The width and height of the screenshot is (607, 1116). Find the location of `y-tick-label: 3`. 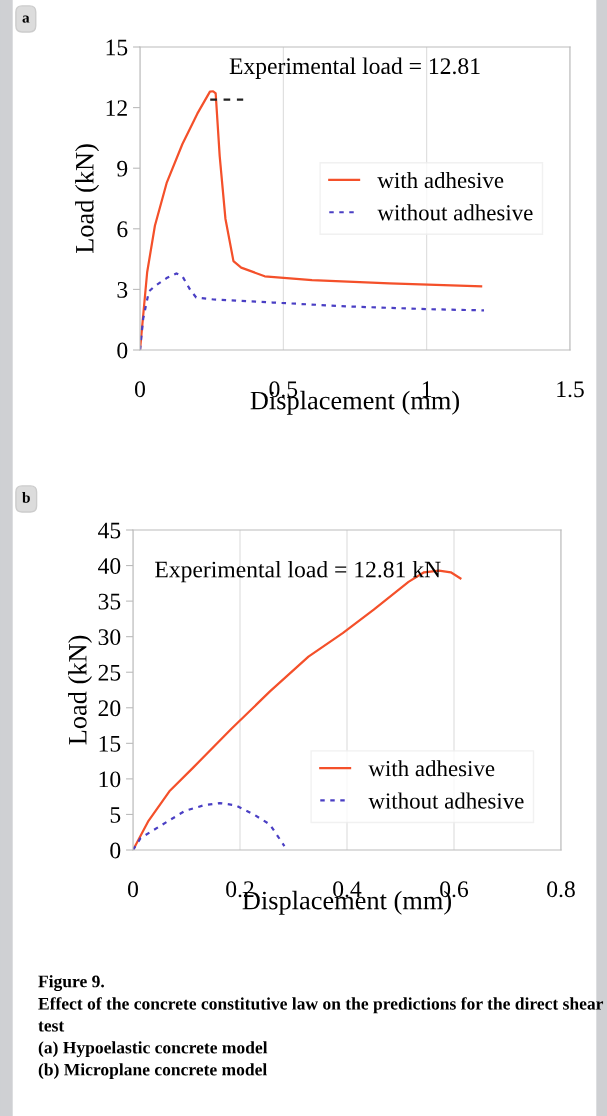

y-tick-label: 3 is located at coordinates (122, 289).